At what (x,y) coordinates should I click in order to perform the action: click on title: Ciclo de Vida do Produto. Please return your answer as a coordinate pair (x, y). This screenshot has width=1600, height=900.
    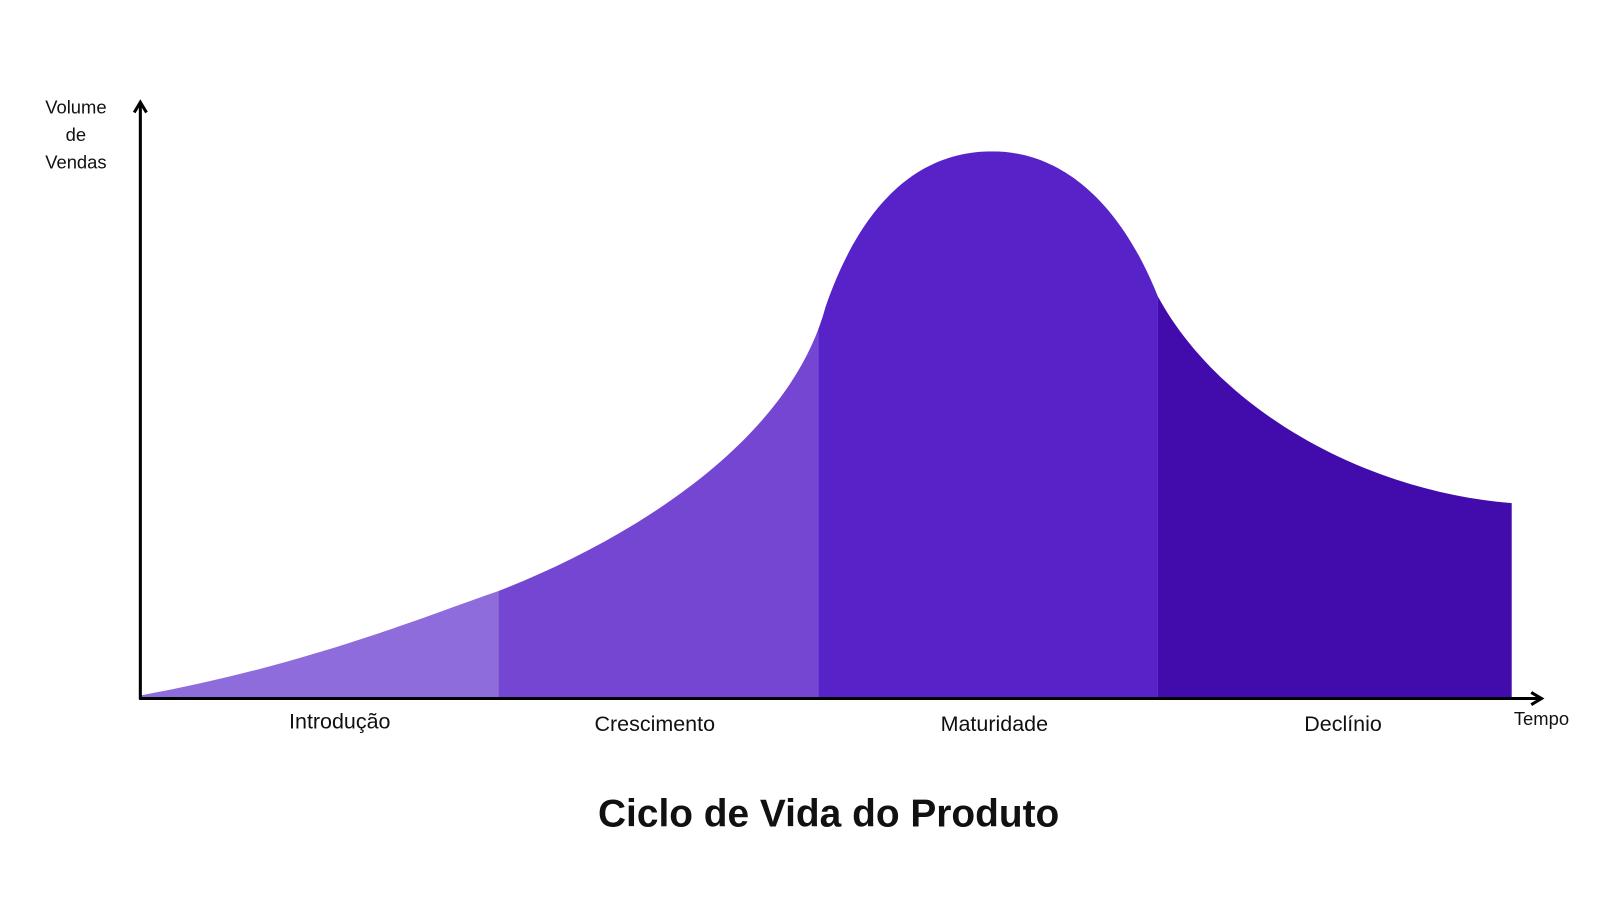
    Looking at the image, I should click on (828, 813).